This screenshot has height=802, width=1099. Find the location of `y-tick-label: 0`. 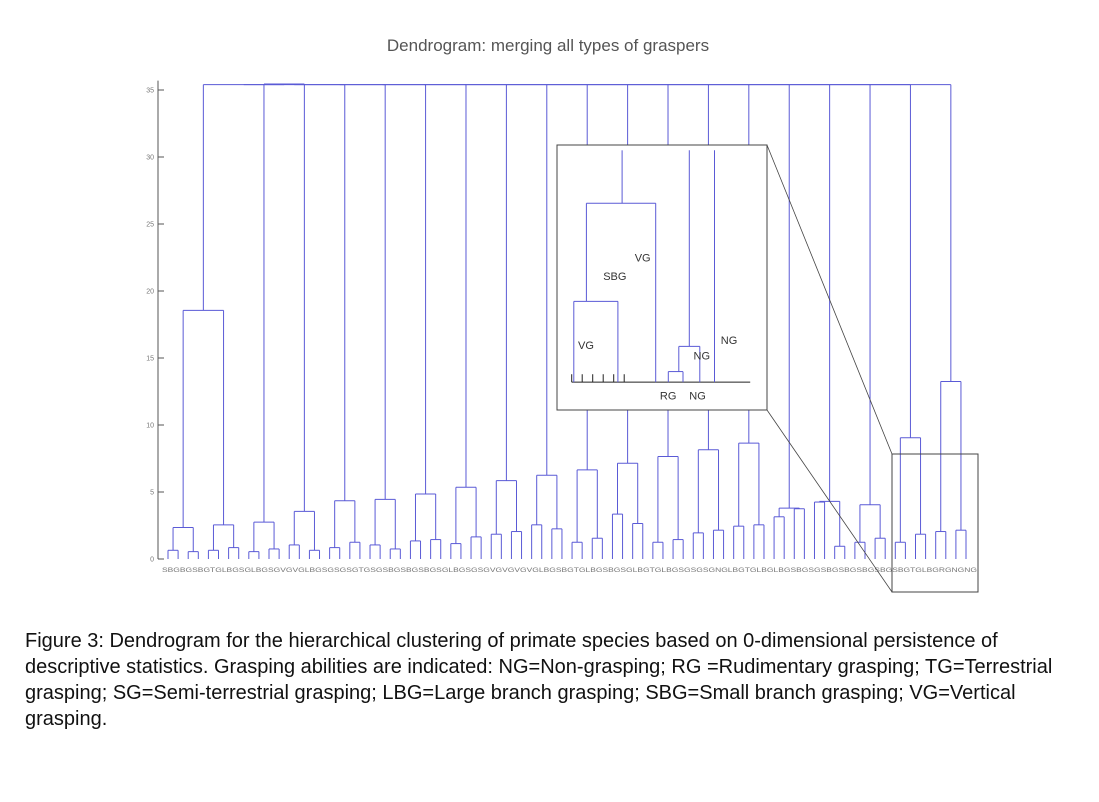

y-tick-label: 0 is located at coordinates (152, 560).